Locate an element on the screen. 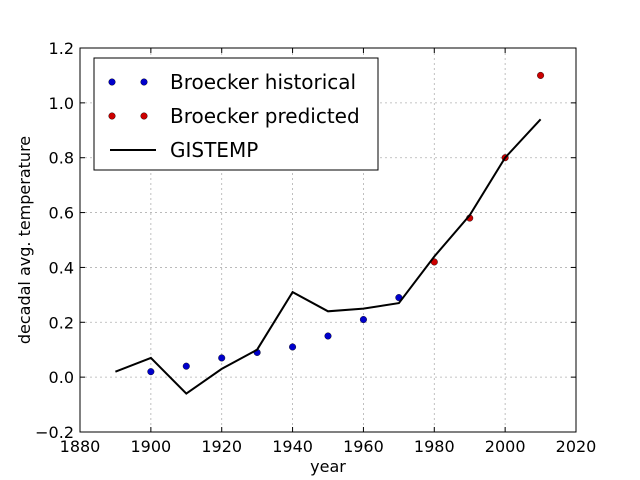 The height and width of the screenshot is (480, 640). y-tick-label: 0.6 is located at coordinates (61, 213).